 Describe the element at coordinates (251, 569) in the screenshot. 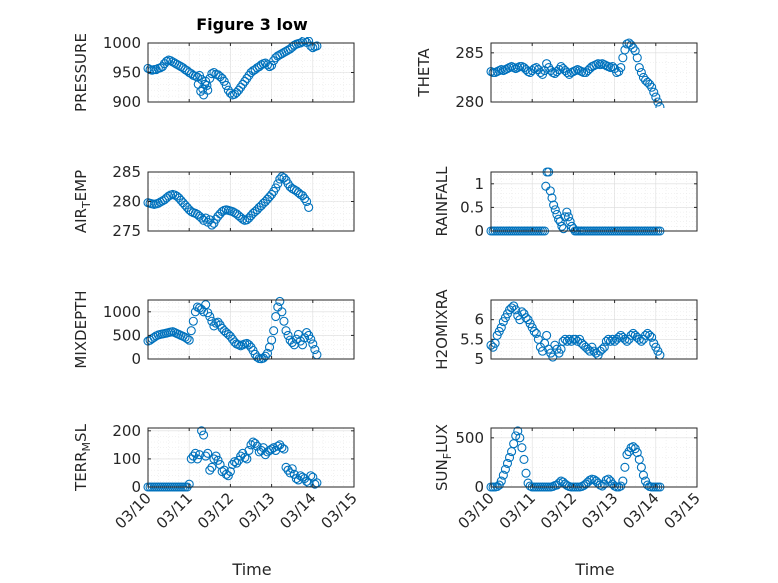

I see `x-axis-label-left: Time` at that location.